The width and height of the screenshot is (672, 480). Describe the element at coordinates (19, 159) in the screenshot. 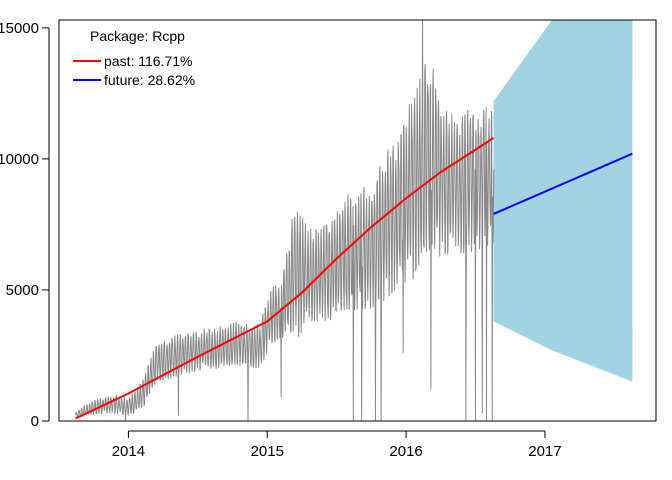

I see `y-tick-label: 10000` at that location.